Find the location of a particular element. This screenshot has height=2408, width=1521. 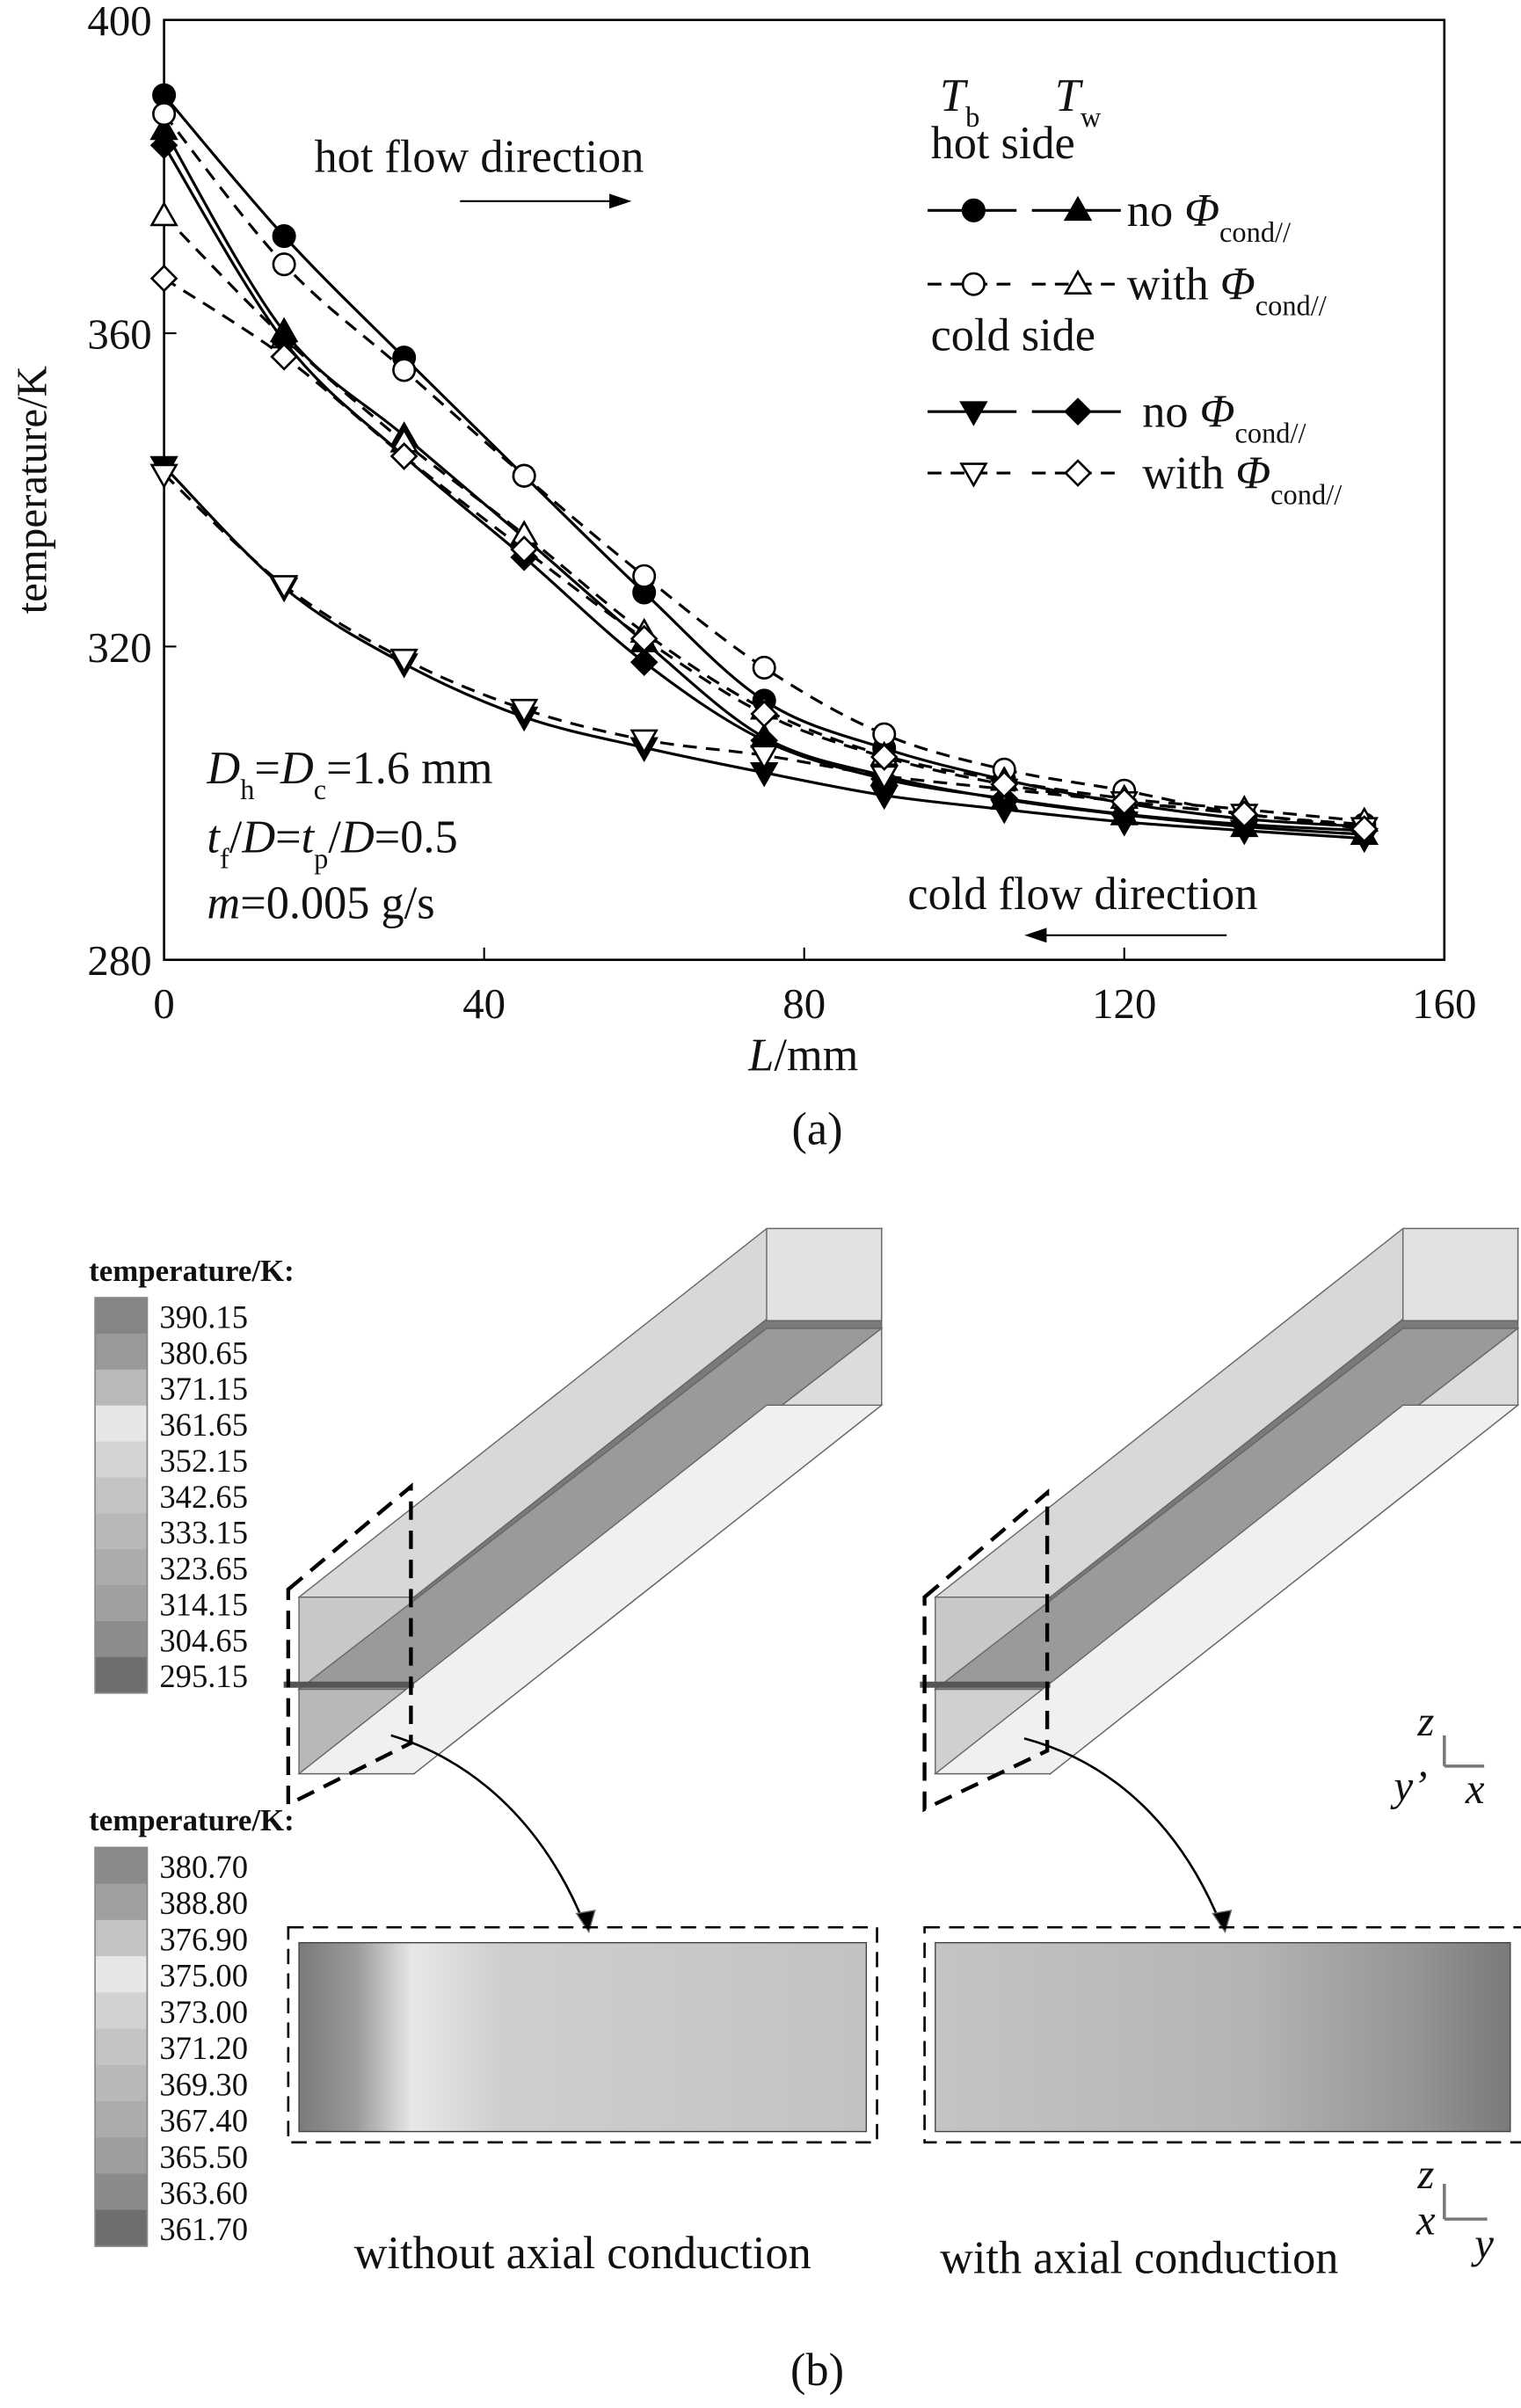

annotation-part: =1.6 mm is located at coordinates (409, 768).